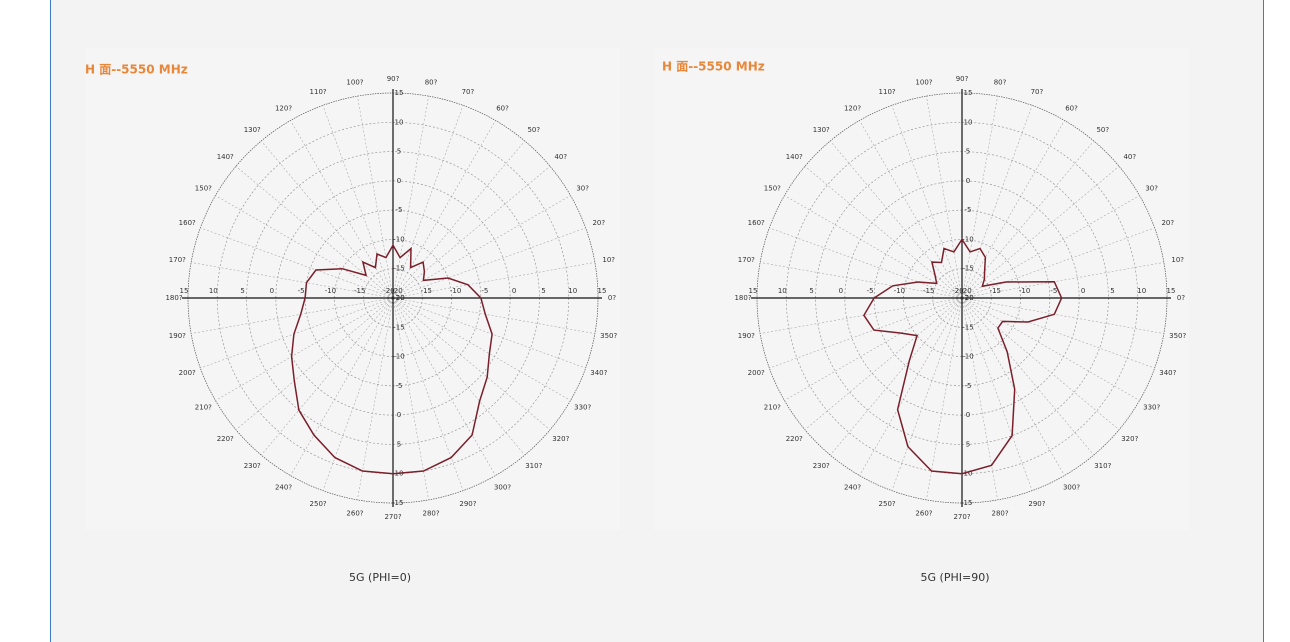 The image size is (1290, 642). Describe the element at coordinates (283, 488) in the screenshot. I see `angle-label: 240?` at that location.